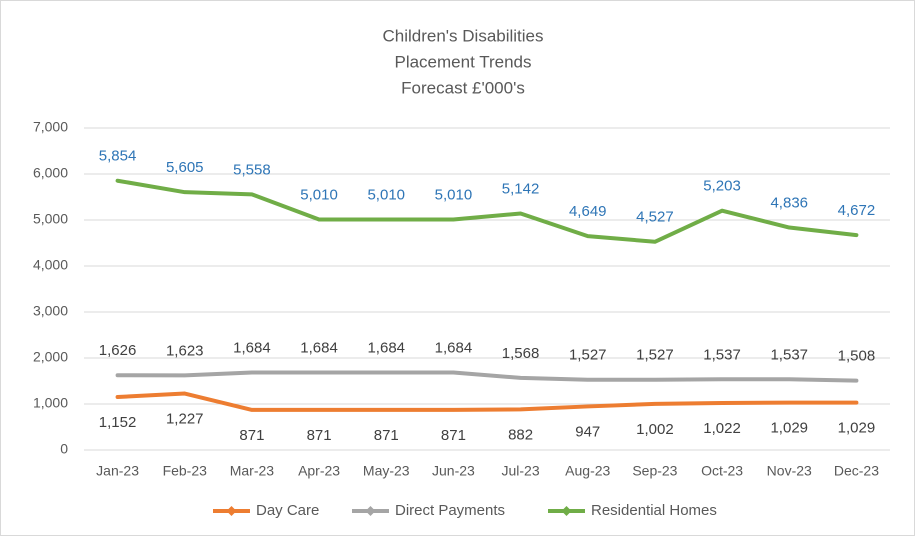 This screenshot has width=915, height=536. What do you see at coordinates (789, 471) in the screenshot?
I see `x-tick-label: Nov-23` at bounding box center [789, 471].